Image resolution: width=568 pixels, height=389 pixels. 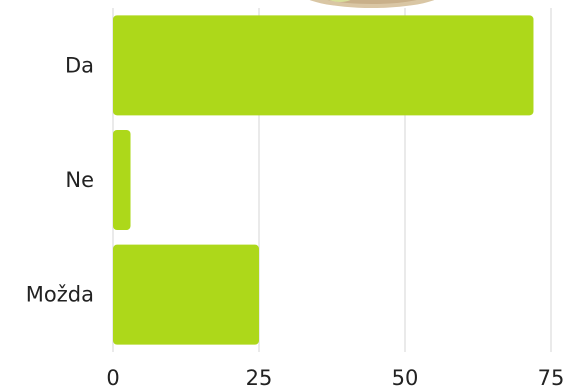 I want to click on category-labels: Da Ne Možda, so click(x=60, y=179).